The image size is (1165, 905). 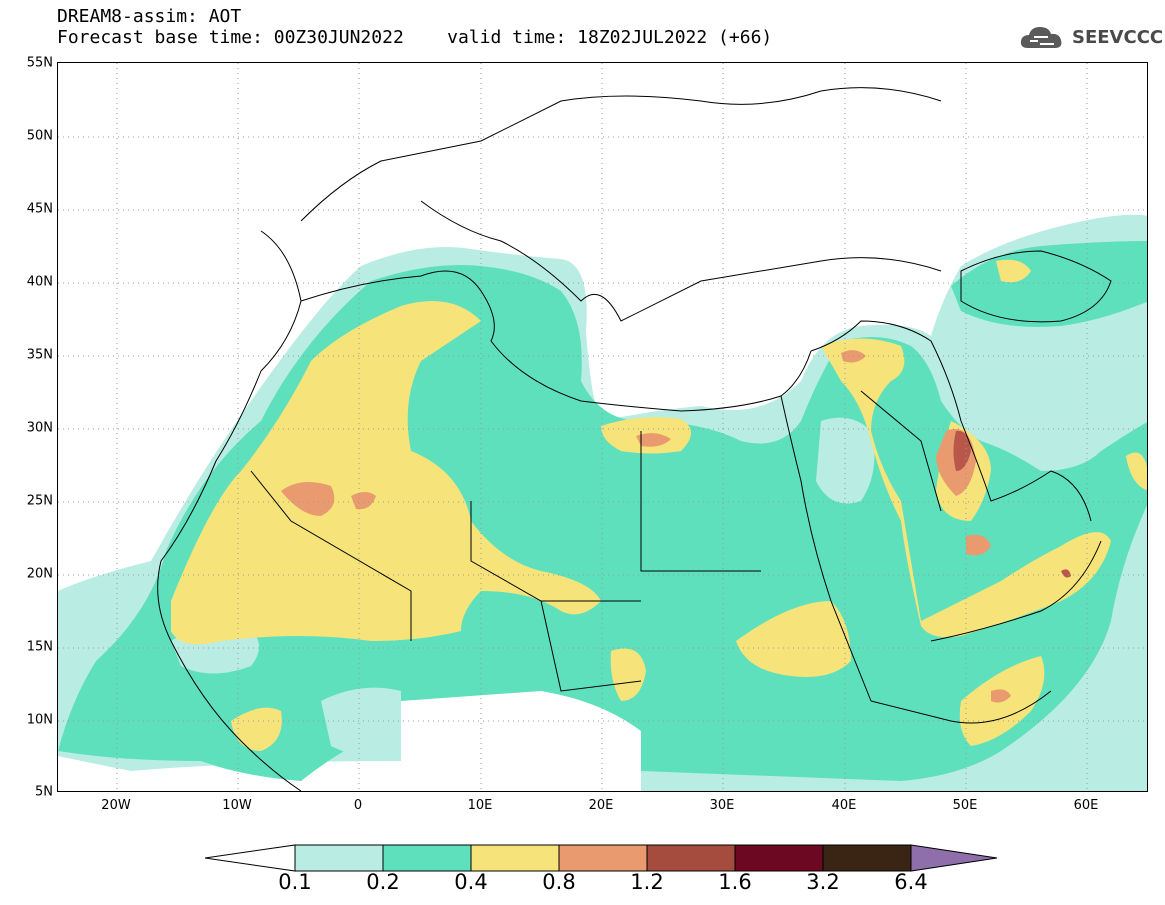 I want to click on seevccc-logo: SEEVCCC, so click(x=1090, y=37).